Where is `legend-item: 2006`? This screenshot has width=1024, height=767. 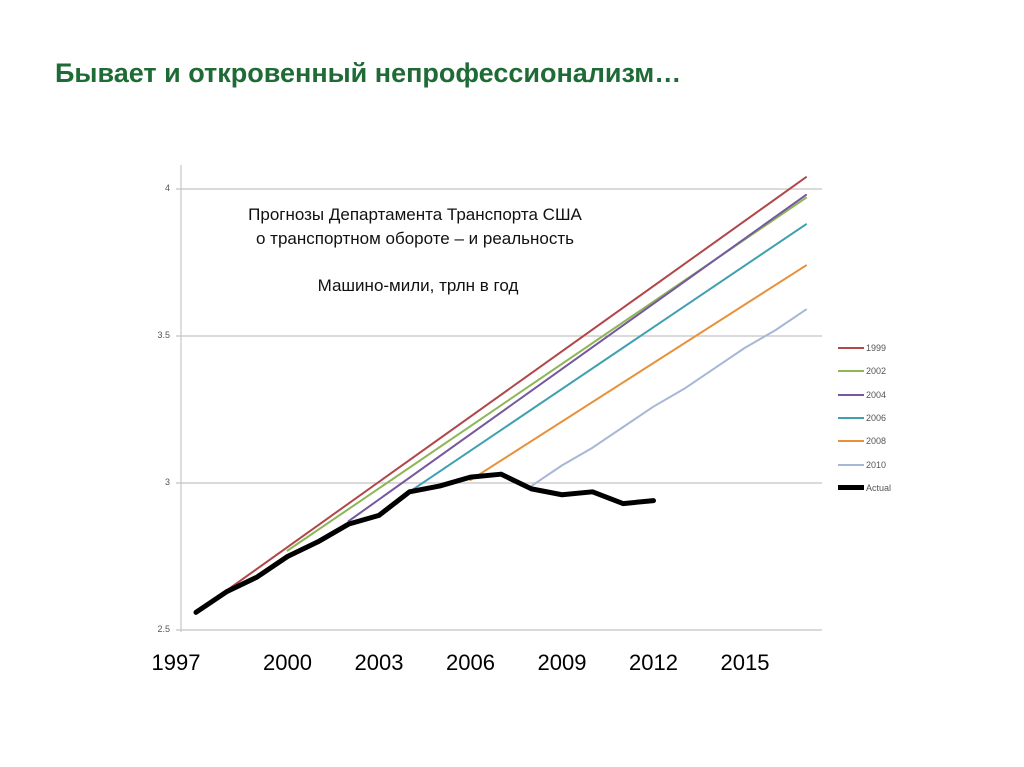
legend-item: 2006 is located at coordinates (862, 418).